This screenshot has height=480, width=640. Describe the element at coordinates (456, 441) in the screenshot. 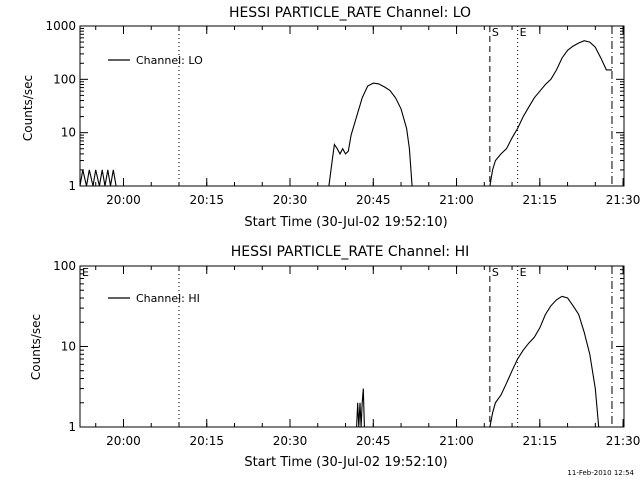

I see `x-tick-label-hi: 21:00` at that location.